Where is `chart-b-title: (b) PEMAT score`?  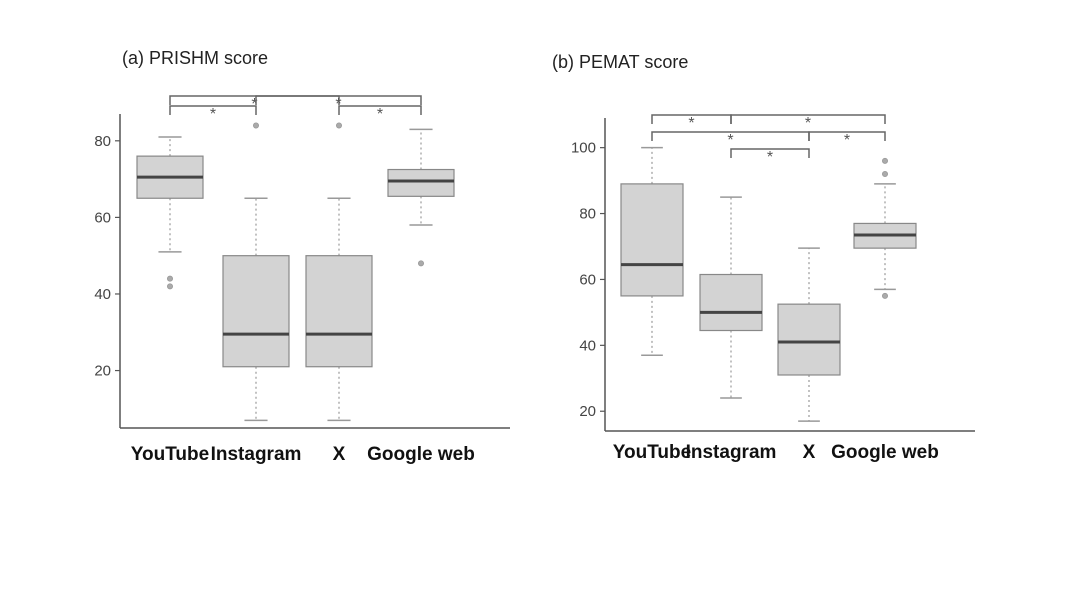
chart-b-title: (b) PEMAT score is located at coordinates (620, 62).